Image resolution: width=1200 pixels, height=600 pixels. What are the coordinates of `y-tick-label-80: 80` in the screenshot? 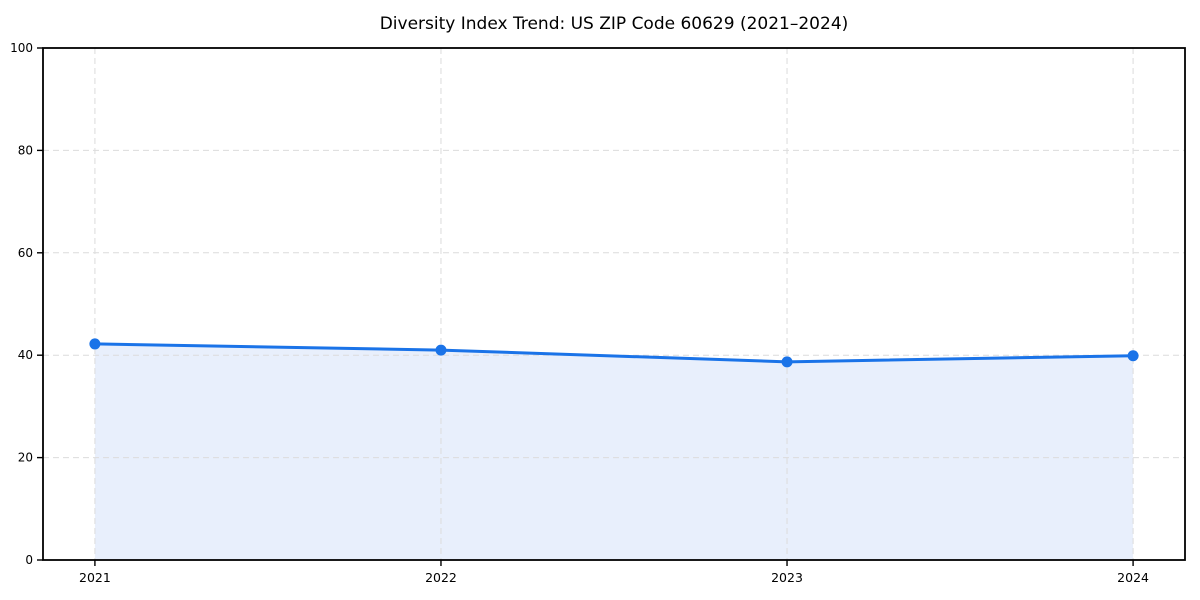 It's located at (25, 150).